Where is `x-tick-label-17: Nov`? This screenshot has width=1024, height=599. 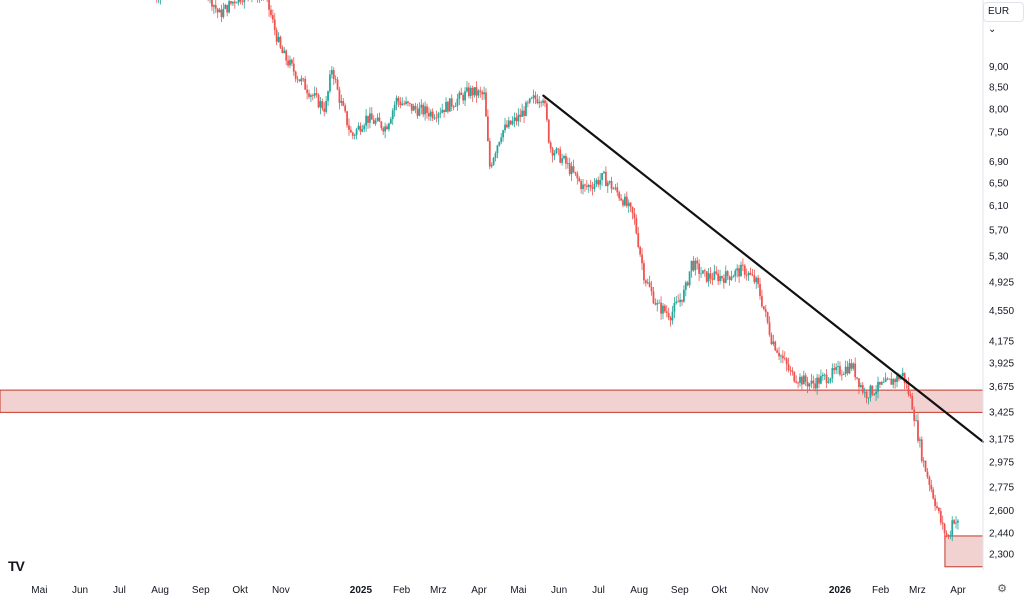 x-tick-label-17: Nov is located at coordinates (760, 590).